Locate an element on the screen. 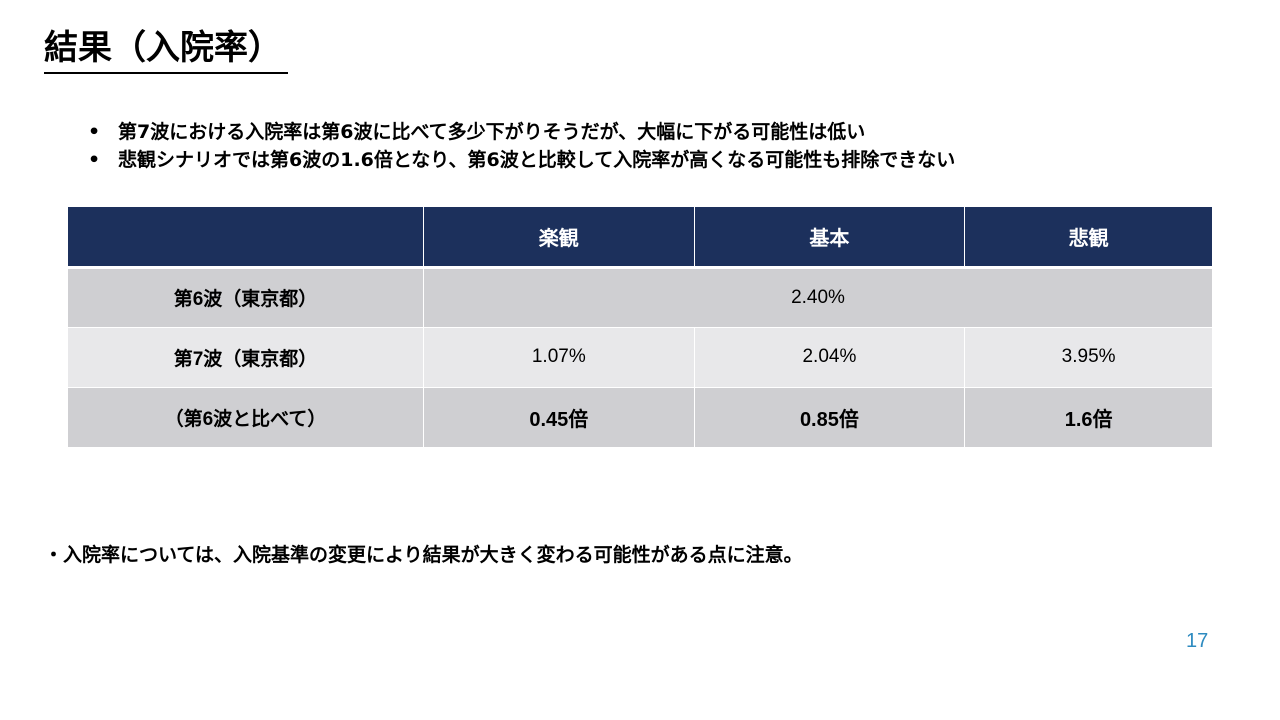 The height and width of the screenshot is (720, 1280). table-row: 第6波（東京都） 2.40% is located at coordinates (640, 297).